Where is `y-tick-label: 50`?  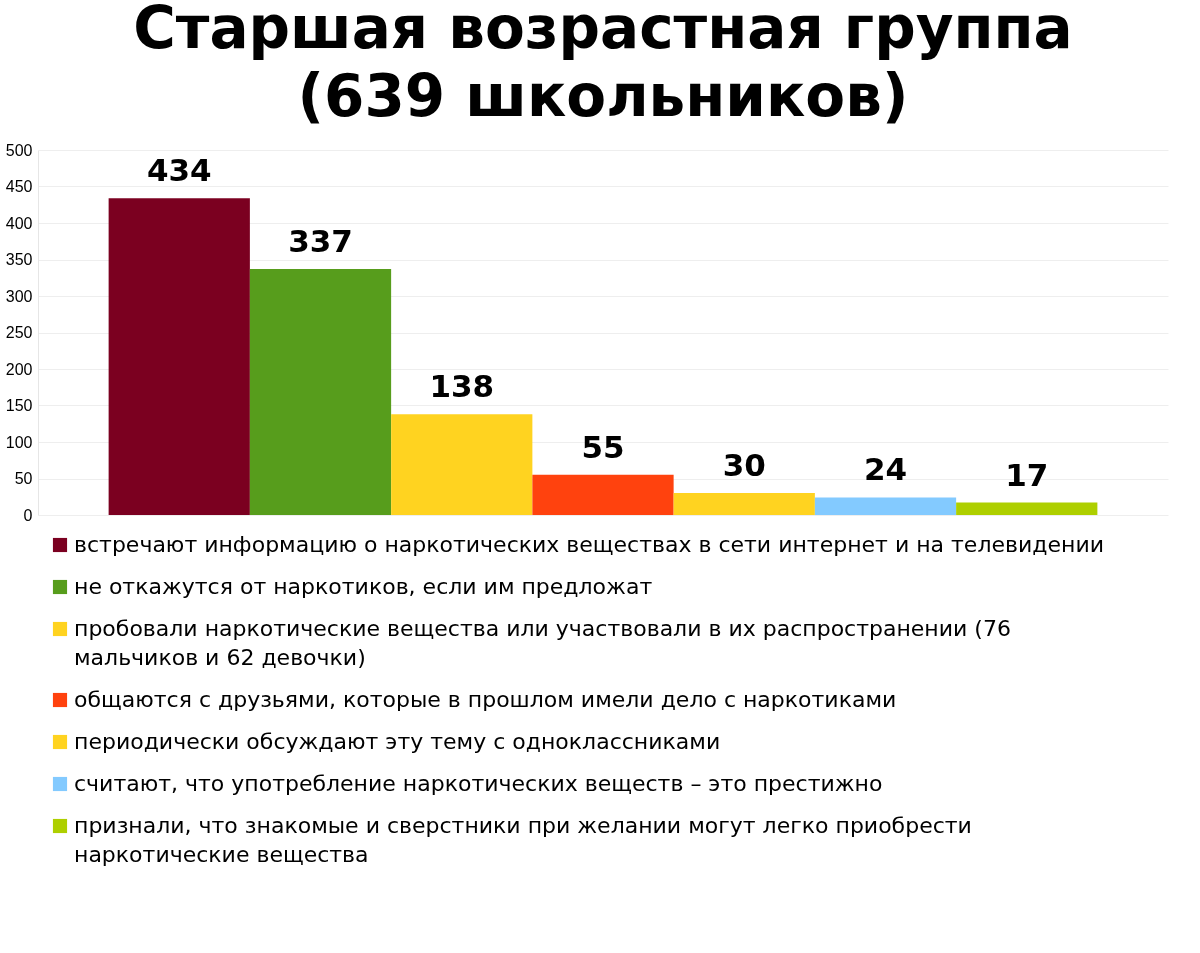 y-tick-label: 50 is located at coordinates (23, 478).